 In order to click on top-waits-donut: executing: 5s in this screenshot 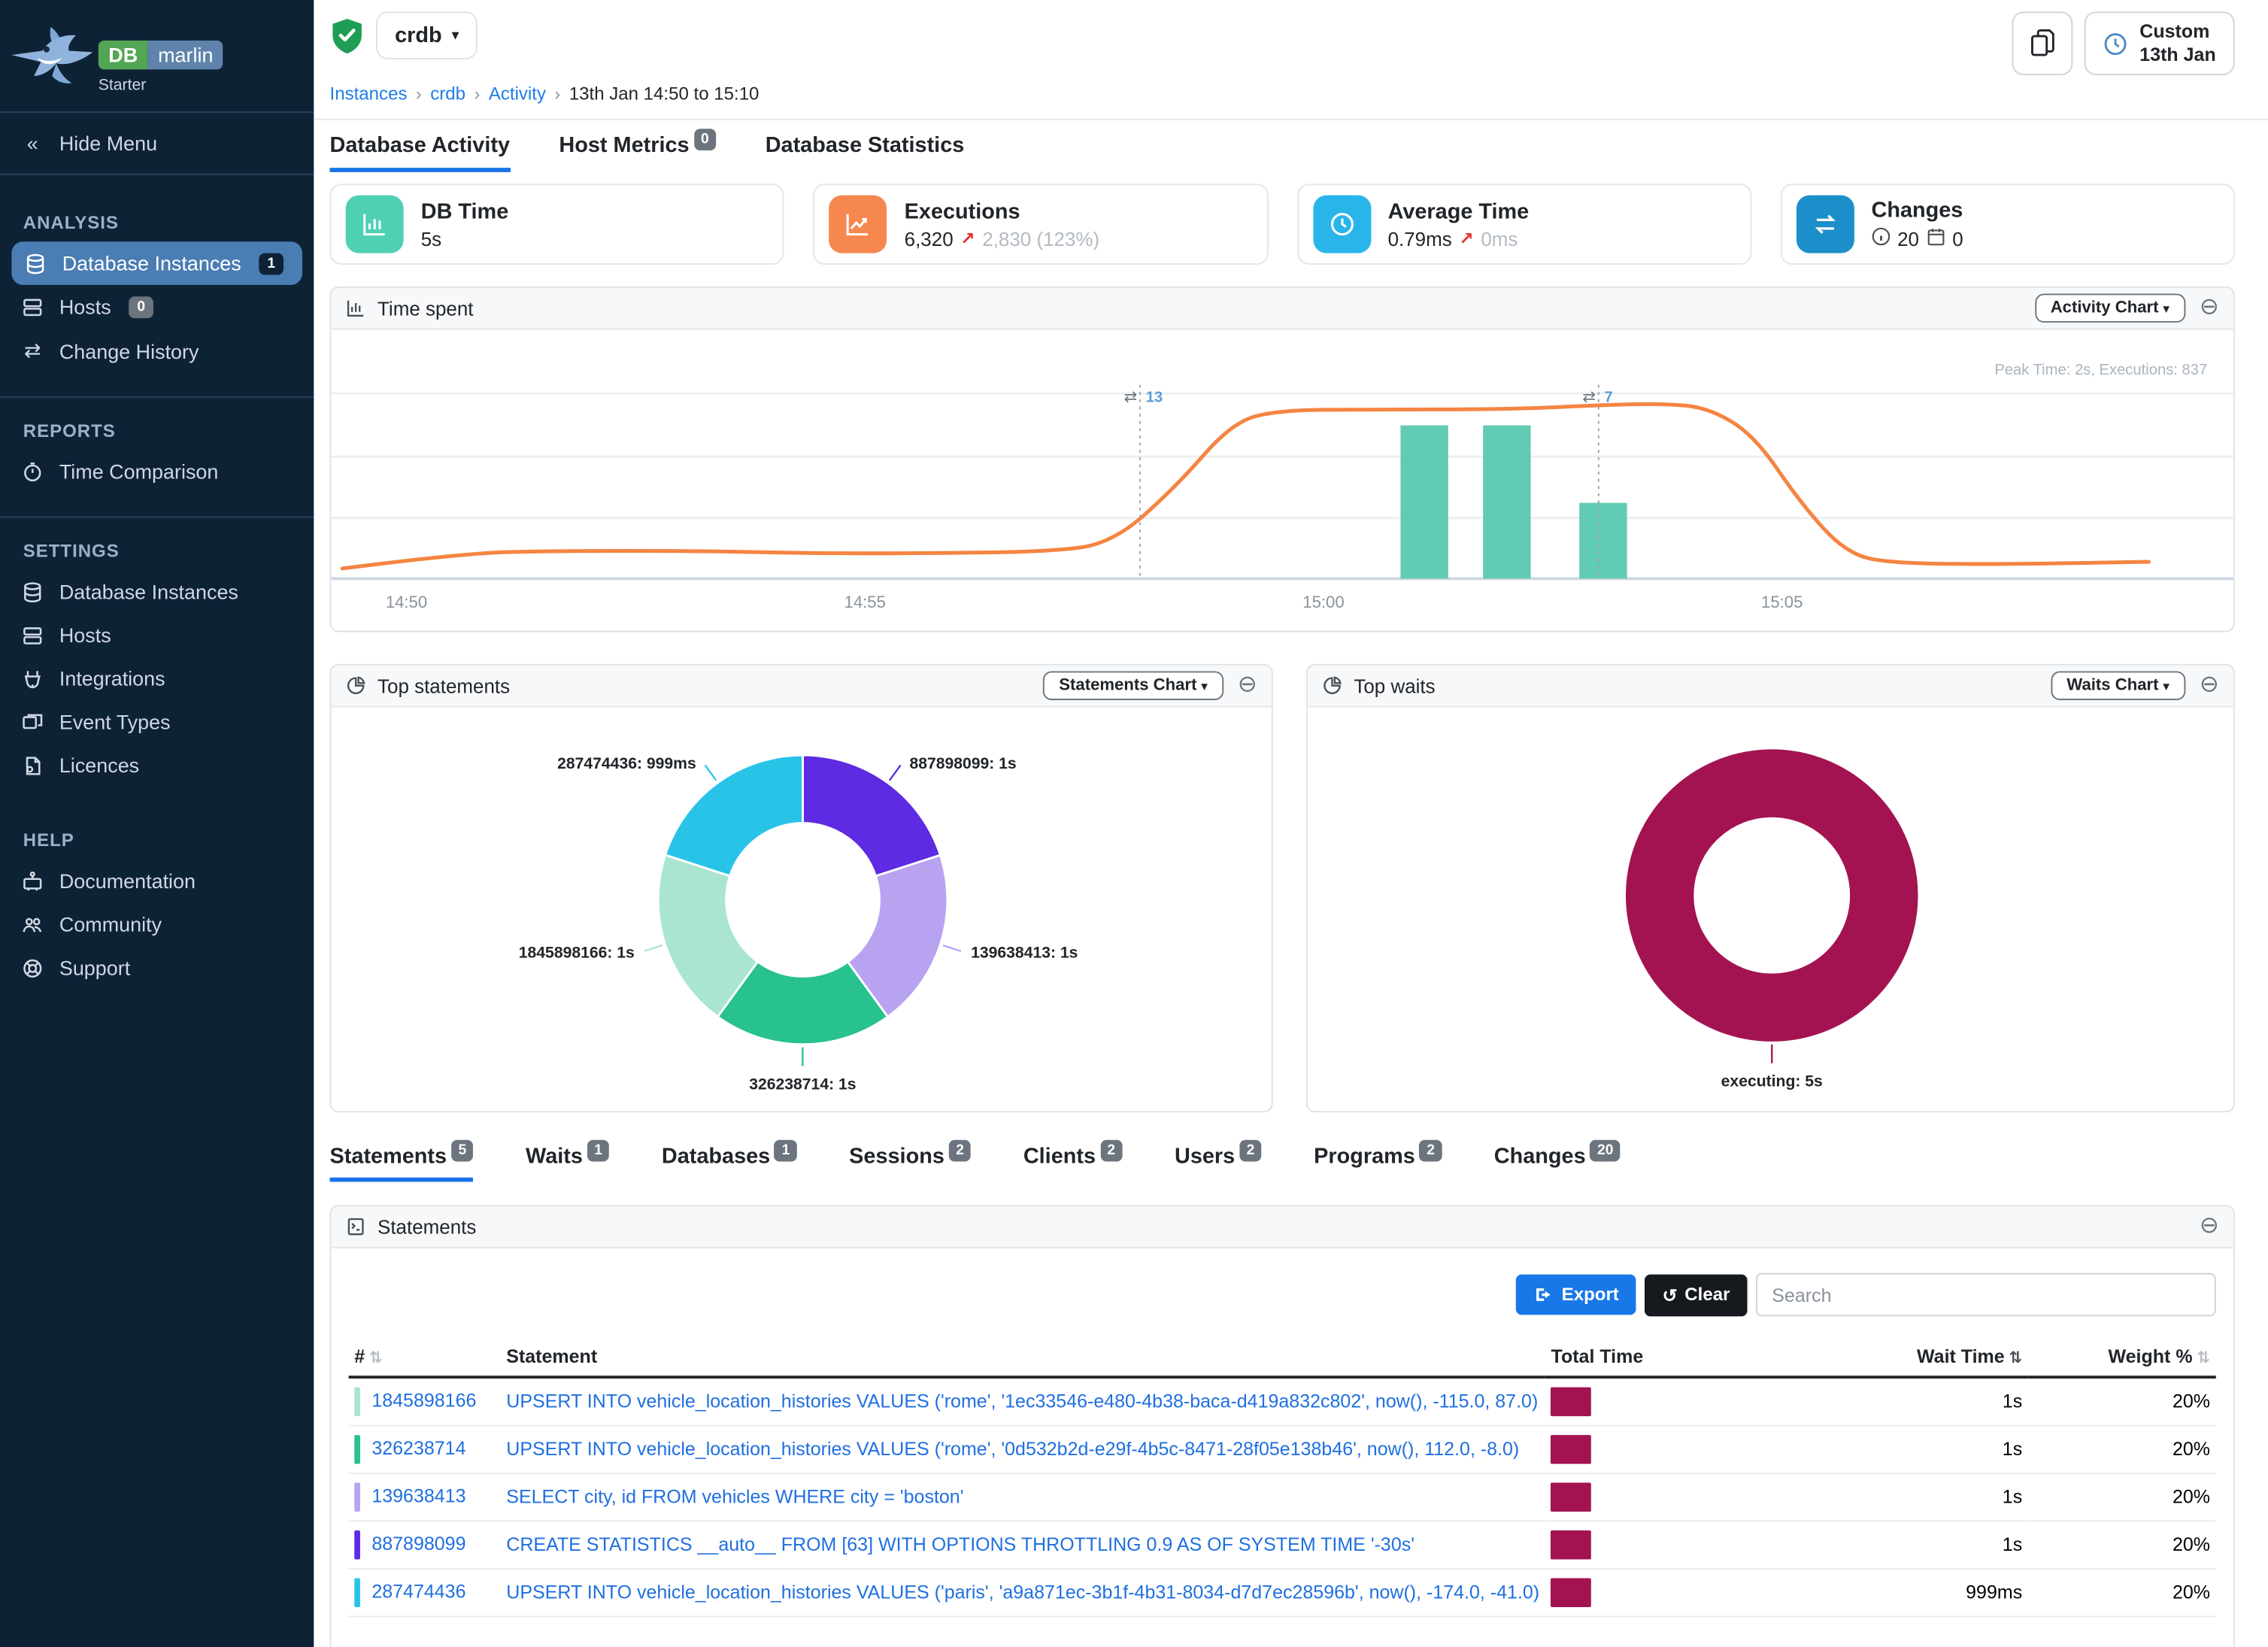, I will do `click(1771, 910)`.